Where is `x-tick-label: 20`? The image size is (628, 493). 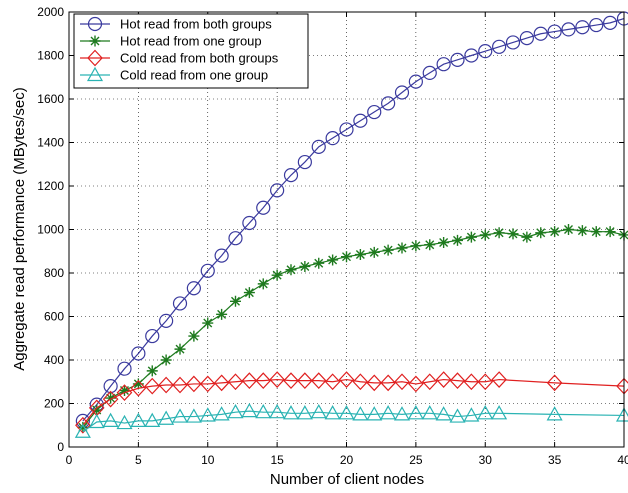 x-tick-label: 20 is located at coordinates (347, 460).